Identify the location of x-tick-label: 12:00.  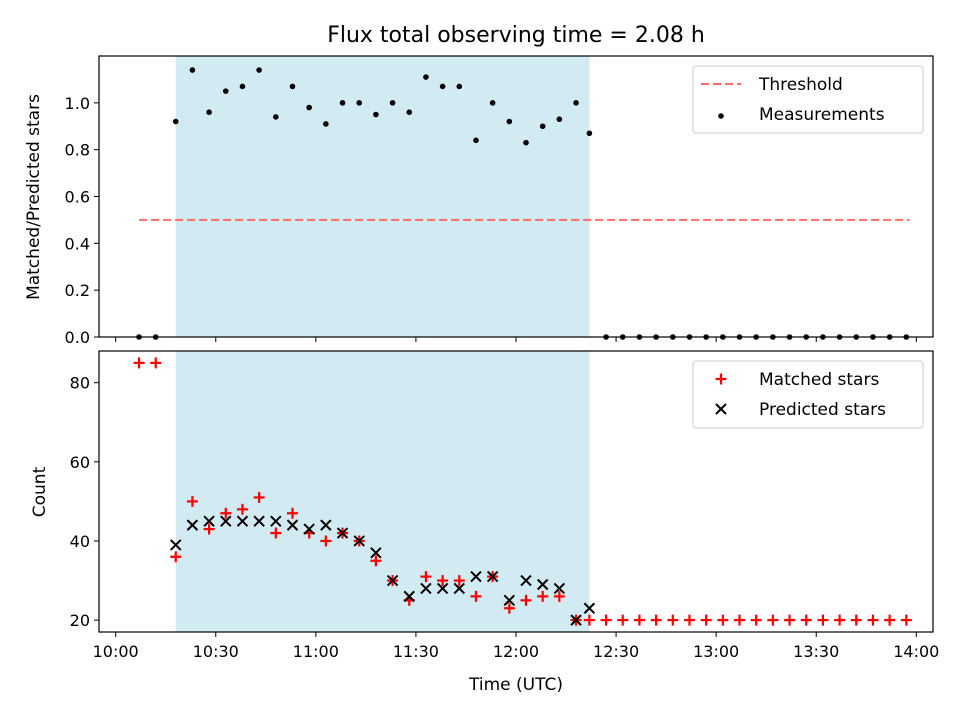
(516, 651).